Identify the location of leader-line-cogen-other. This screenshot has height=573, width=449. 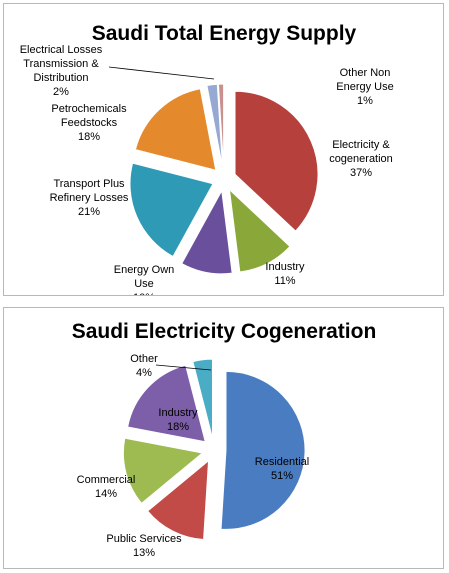
(183, 367).